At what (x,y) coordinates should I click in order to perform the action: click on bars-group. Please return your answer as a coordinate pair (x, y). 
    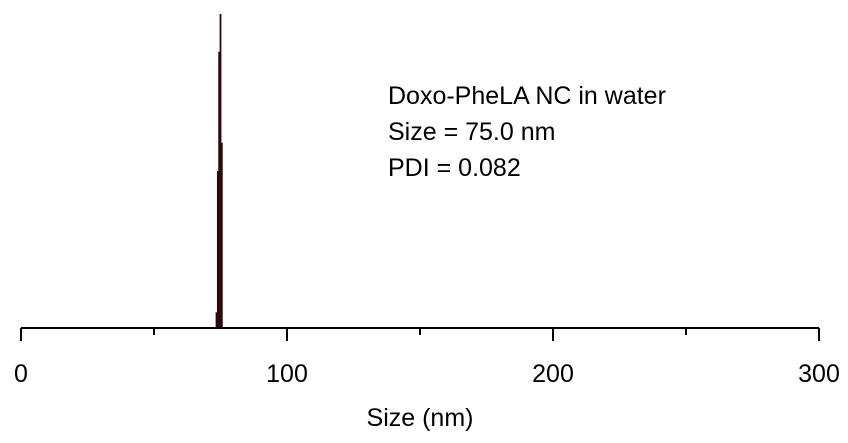
    Looking at the image, I should click on (219, 171).